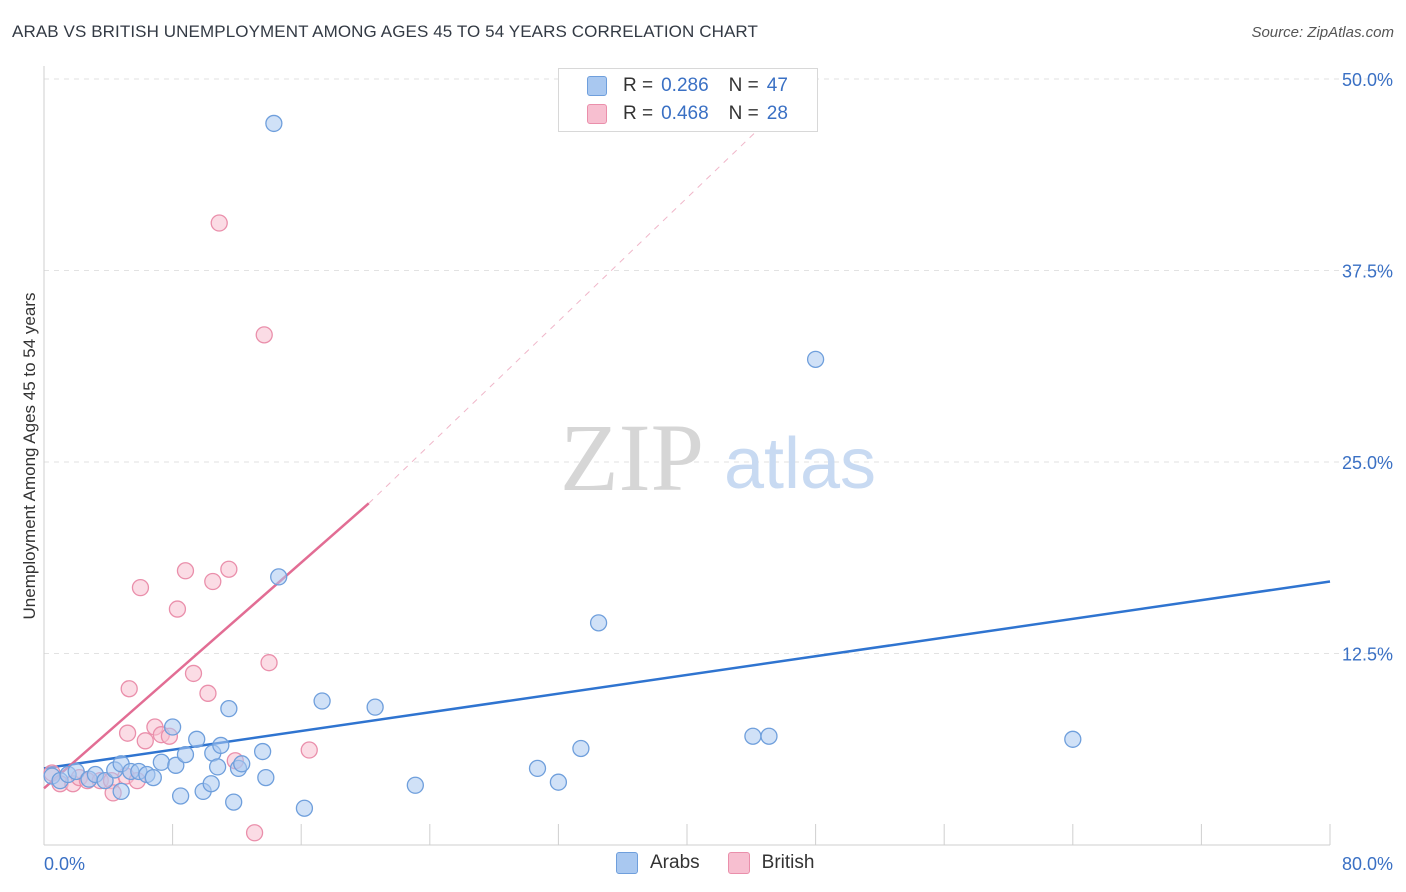 This screenshot has height=892, width=1406. Describe the element at coordinates (1367, 272) in the screenshot. I see `y-tick-label: 37.5%` at that location.